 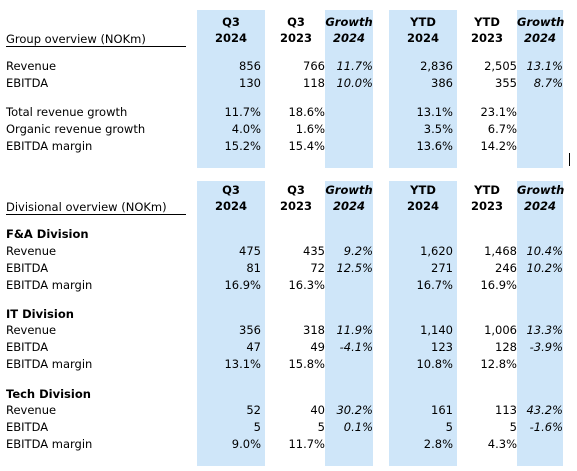 I want to click on it-revenue-label: Revenue, so click(x=31, y=330).